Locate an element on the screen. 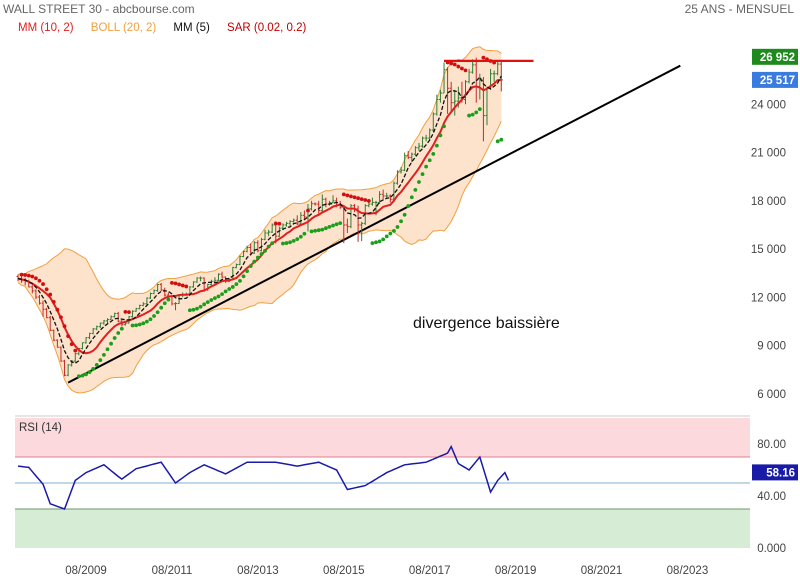  x-tick-label: 08/2021 is located at coordinates (602, 571).